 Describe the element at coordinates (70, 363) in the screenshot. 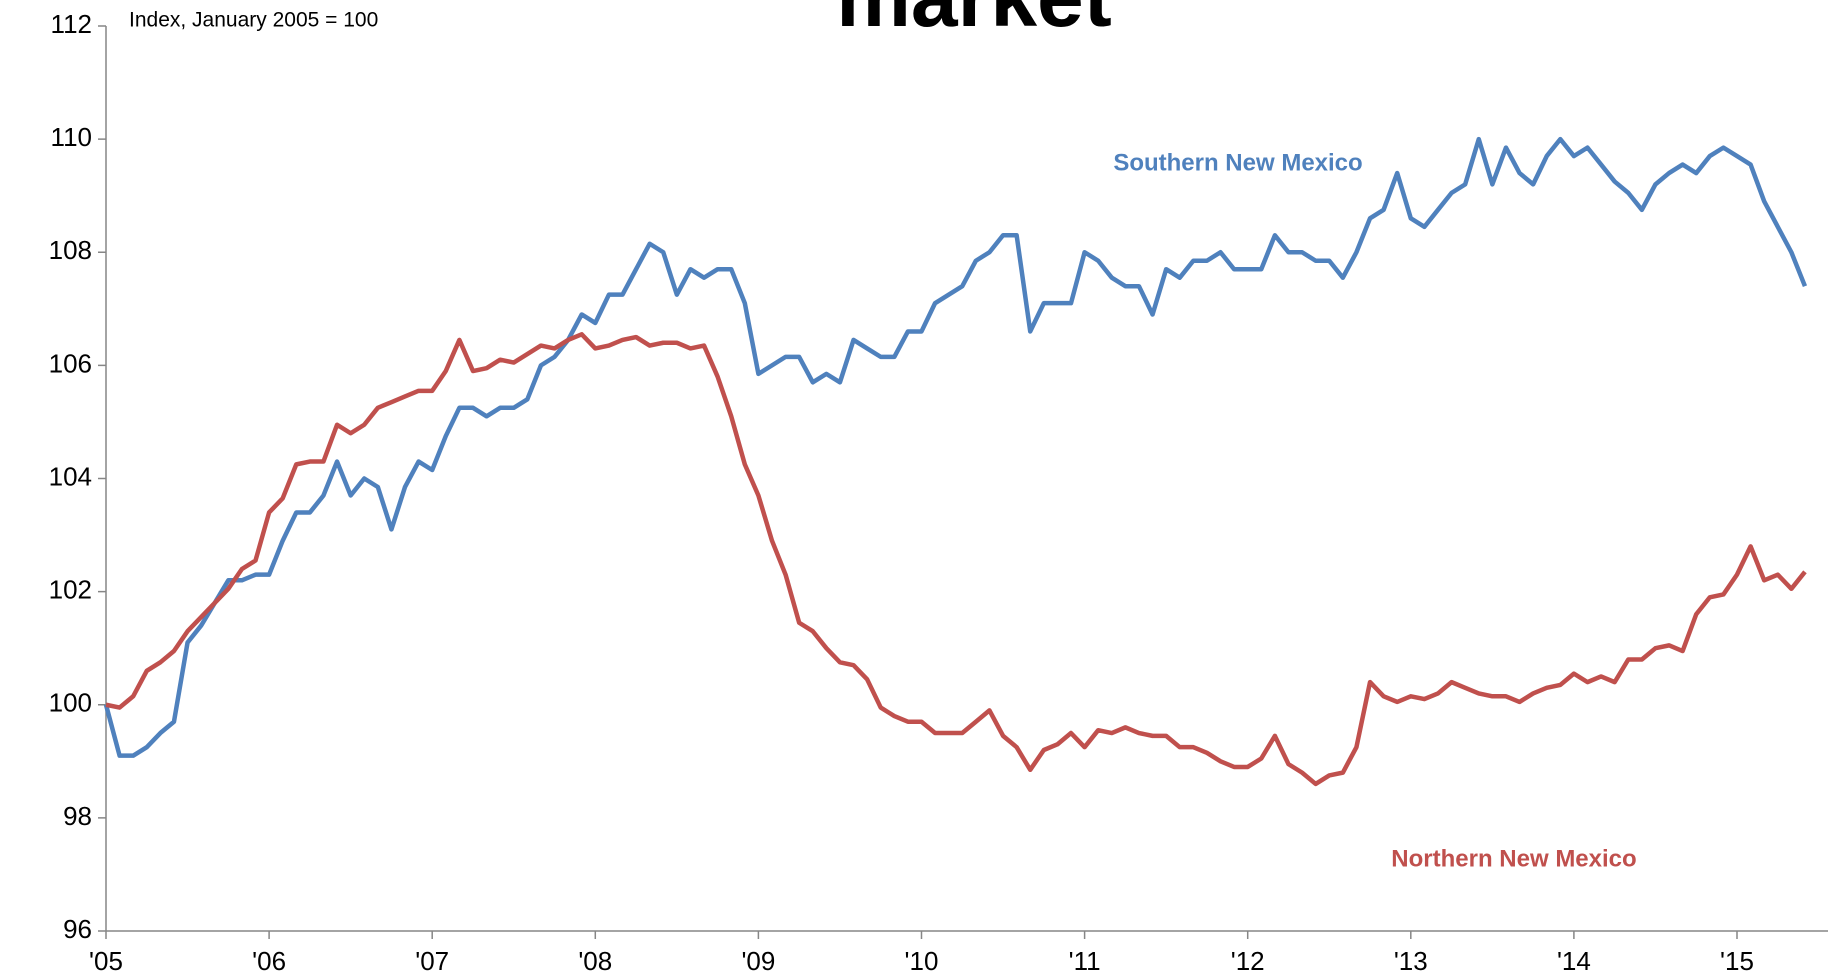

I see `y-tick-label: 106` at that location.